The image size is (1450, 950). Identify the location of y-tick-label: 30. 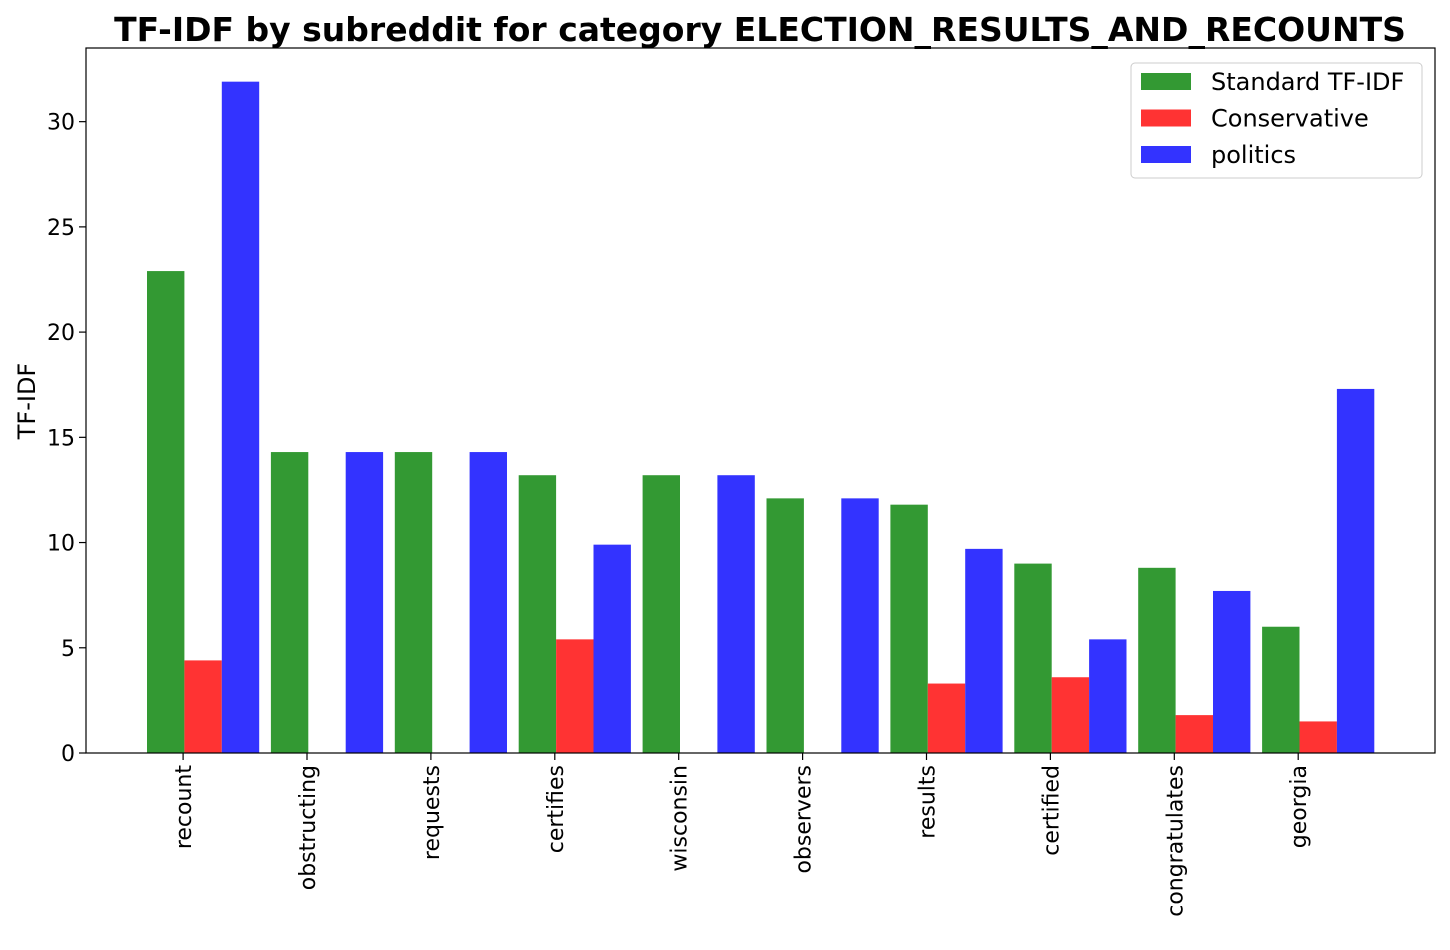
(61, 123).